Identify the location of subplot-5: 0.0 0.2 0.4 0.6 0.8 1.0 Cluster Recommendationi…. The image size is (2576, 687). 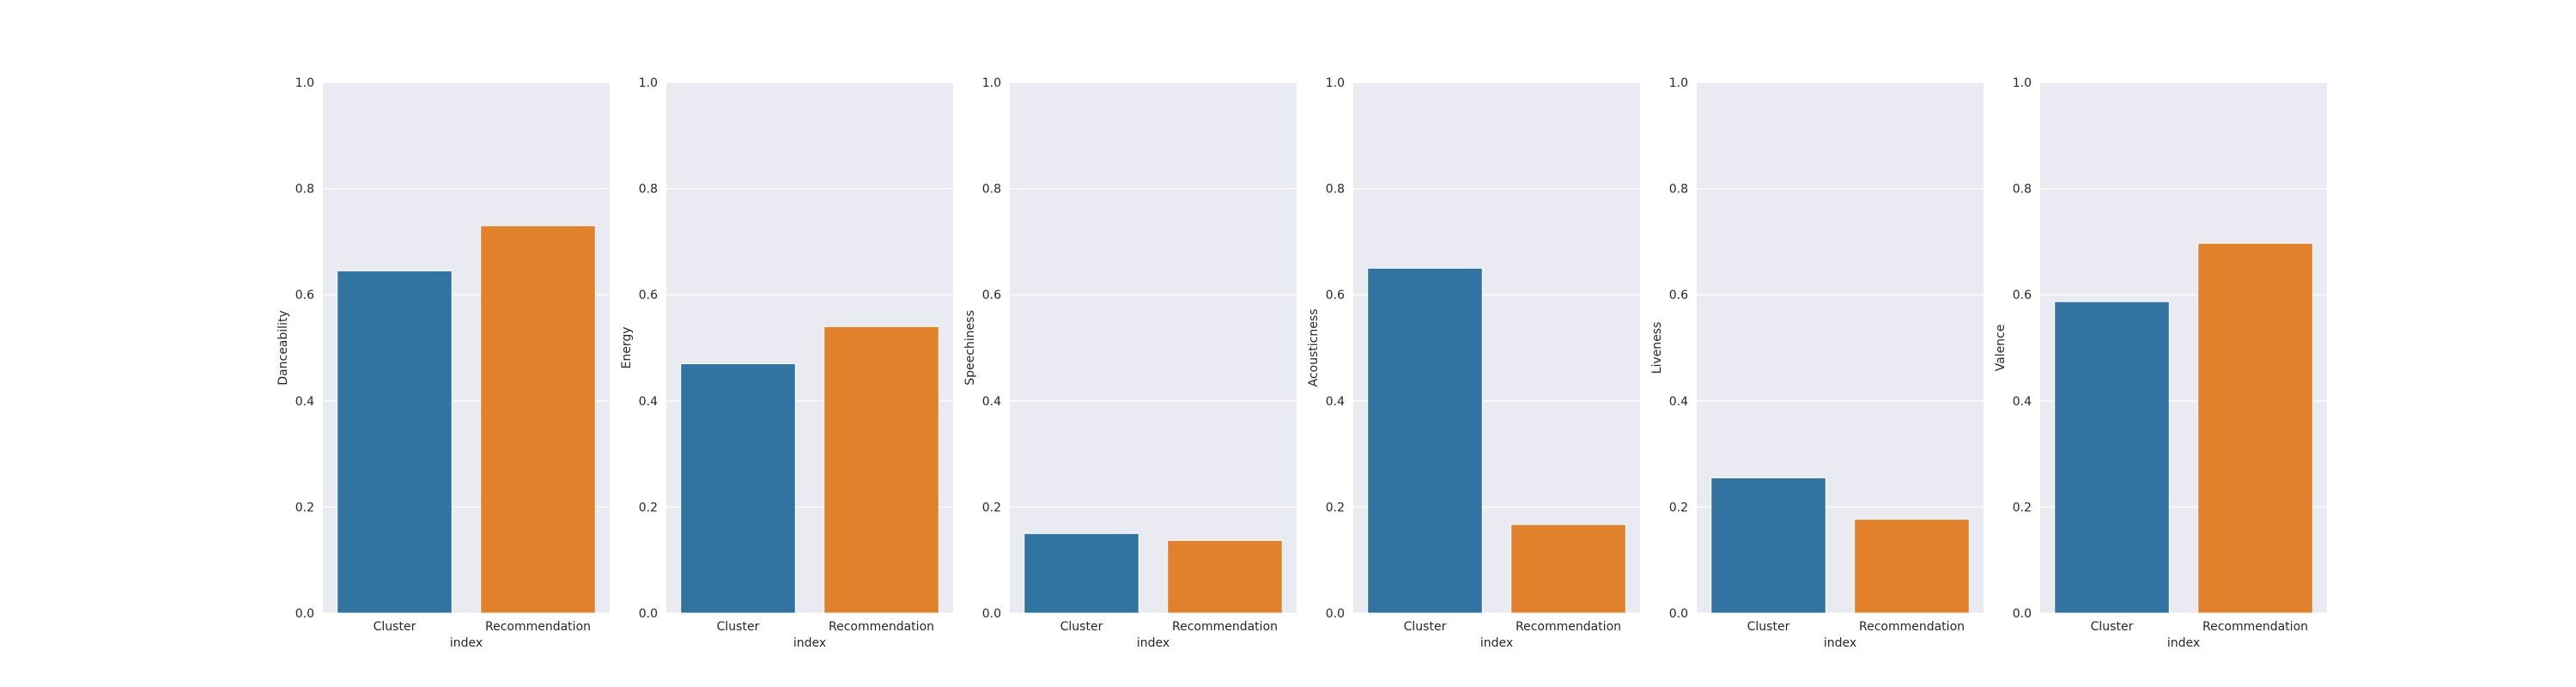
(2160, 363).